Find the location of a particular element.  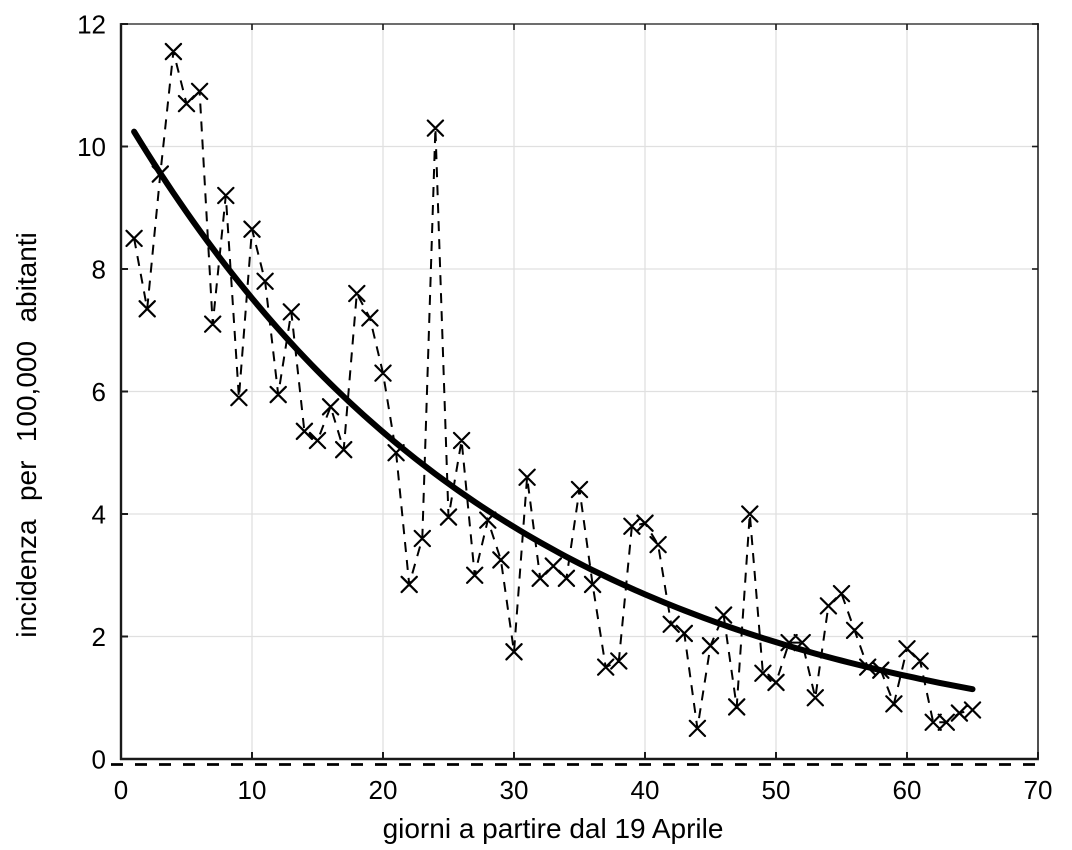

x-tick-label: 70 is located at coordinates (1038, 790).